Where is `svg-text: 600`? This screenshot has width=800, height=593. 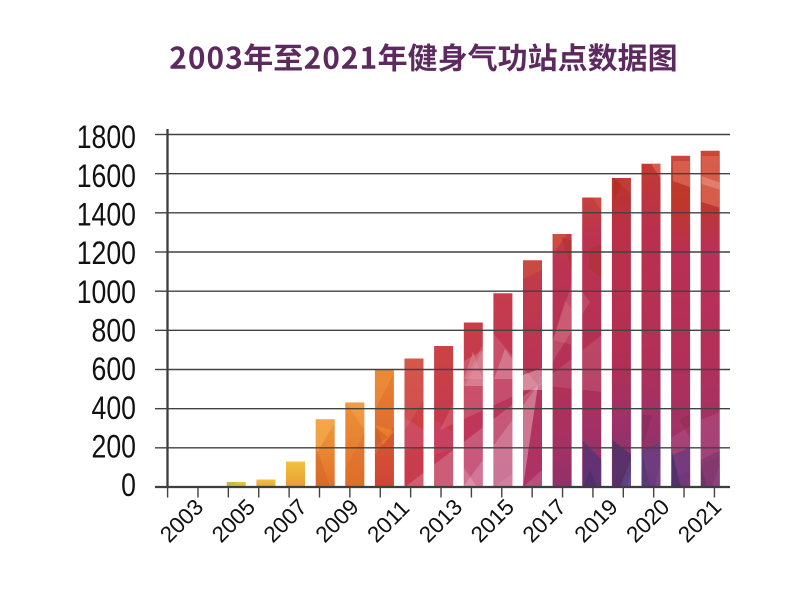 svg-text: 600 is located at coordinates (114, 370).